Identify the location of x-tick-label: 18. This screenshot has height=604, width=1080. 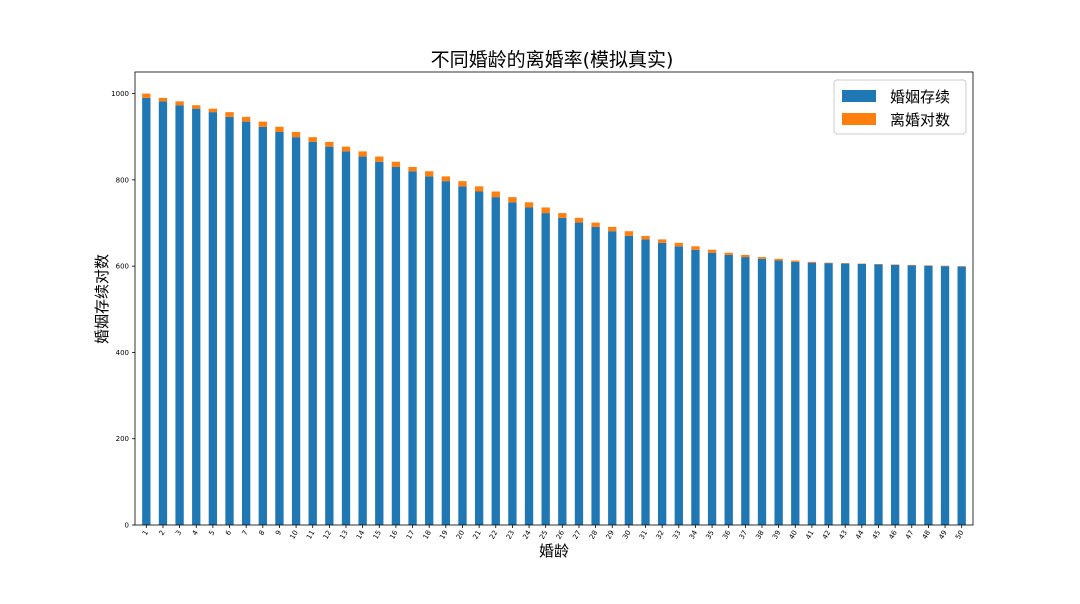
(427, 535).